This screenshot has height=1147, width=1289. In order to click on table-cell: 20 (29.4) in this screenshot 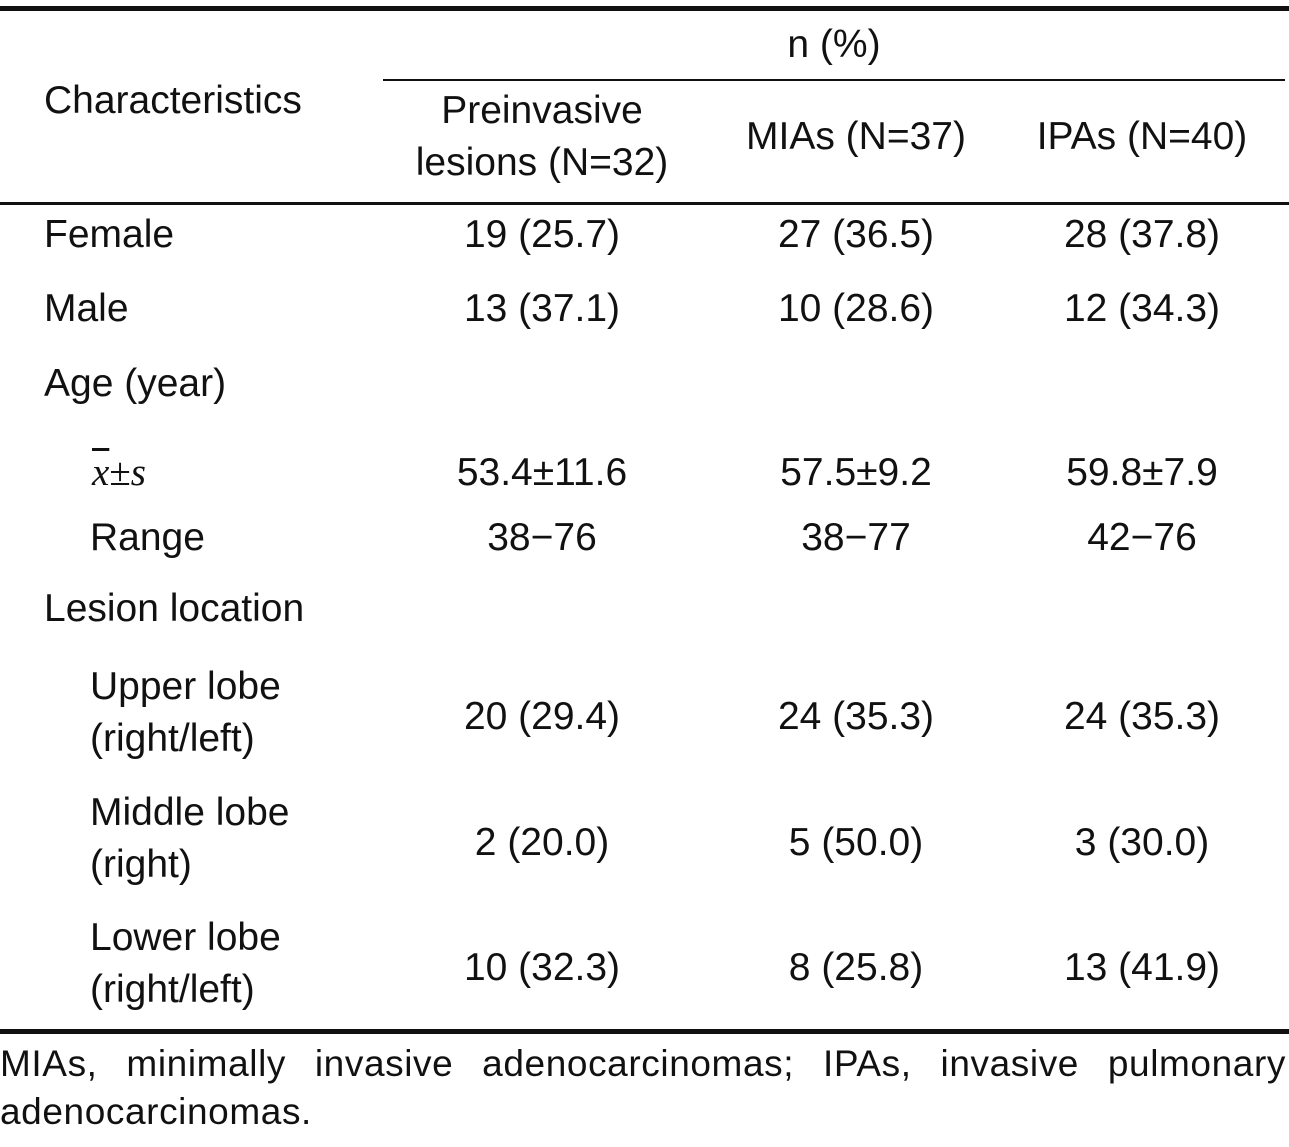, I will do `click(542, 716)`.